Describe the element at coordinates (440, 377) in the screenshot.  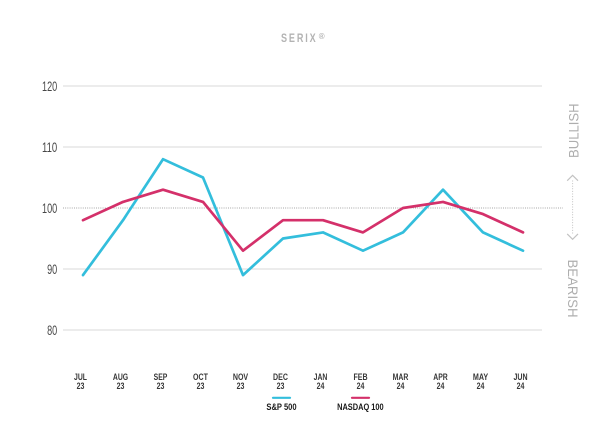
I see `svg-text: APR` at that location.